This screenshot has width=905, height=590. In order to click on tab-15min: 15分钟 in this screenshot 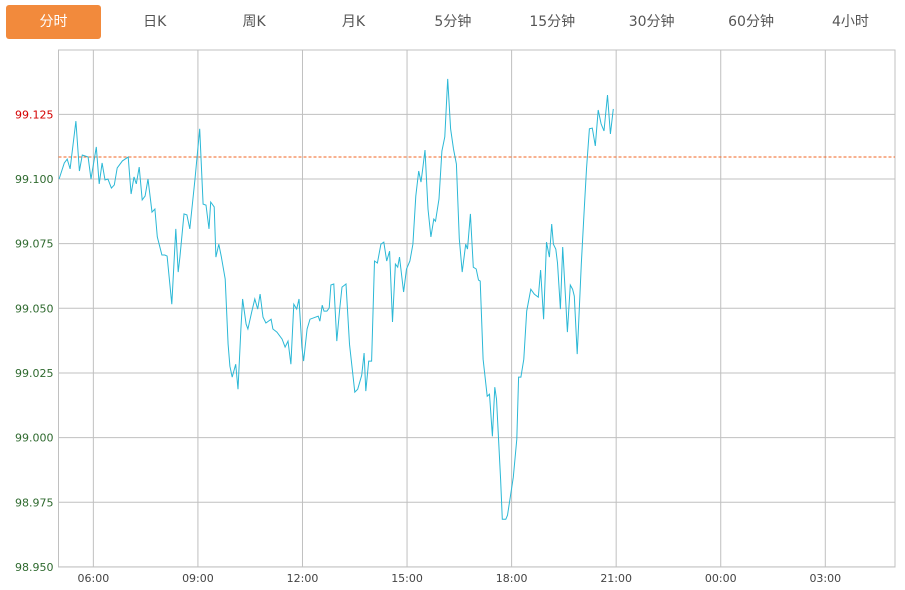, I will do `click(552, 22)`.